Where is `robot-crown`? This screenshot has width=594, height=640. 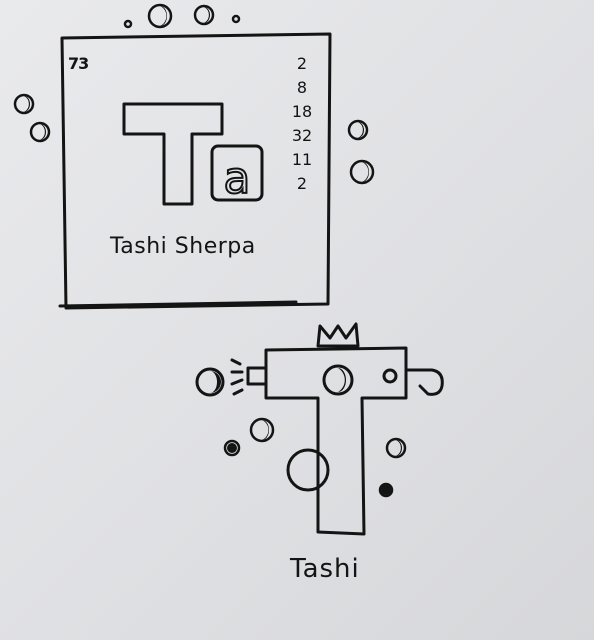
robot-crown is located at coordinates (338, 335).